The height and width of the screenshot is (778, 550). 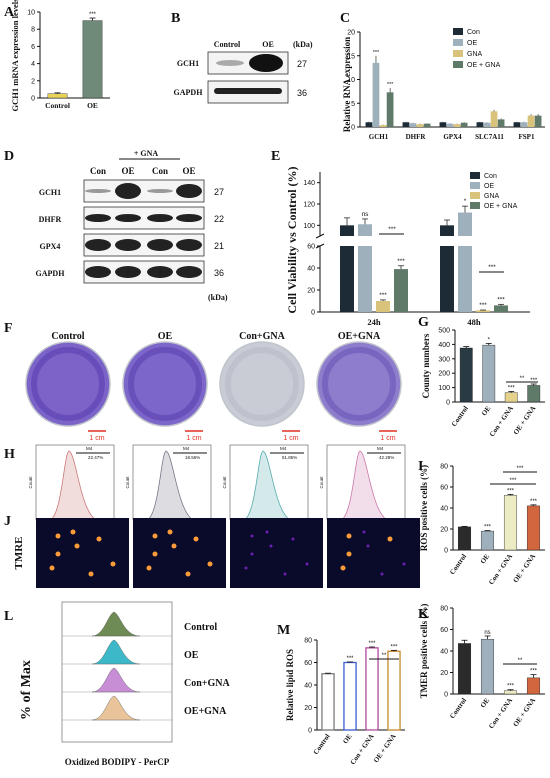 I want to click on panel-g-sig-label: ***, so click(x=534, y=381).